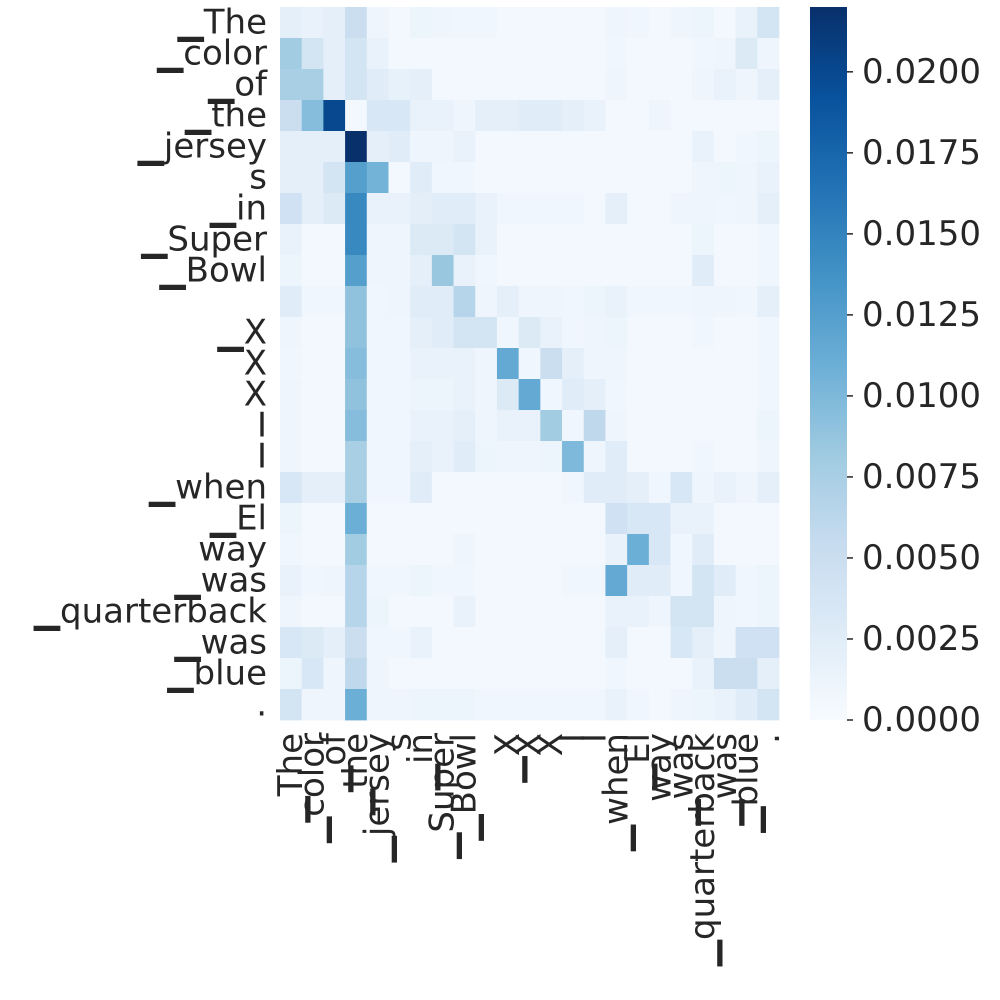  I want to click on heatmap-cell-r18-c6, so click(421, 581).